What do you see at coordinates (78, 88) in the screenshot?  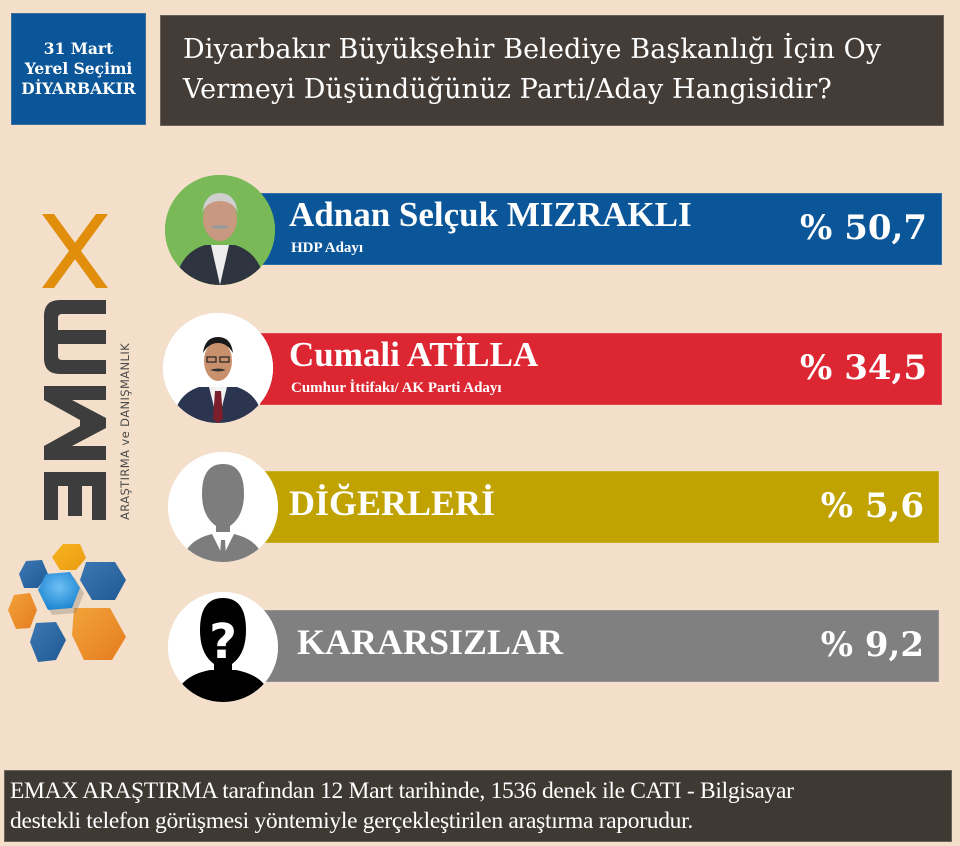 I see `city-line: DİYARBAKIR` at bounding box center [78, 88].